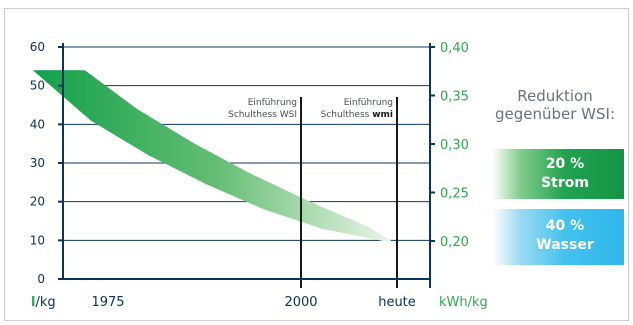  Describe the element at coordinates (454, 97) in the screenshot. I see `right-tick-label: 0,35` at that location.